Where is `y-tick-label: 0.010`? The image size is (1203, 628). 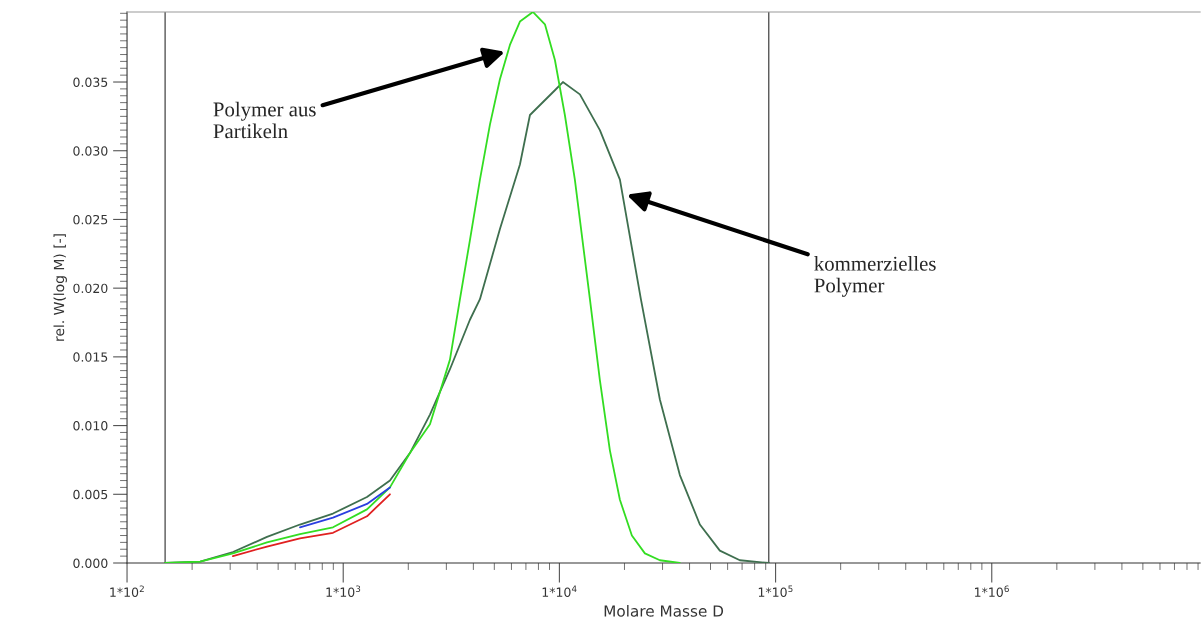 y-tick-label: 0.010 is located at coordinates (90, 426).